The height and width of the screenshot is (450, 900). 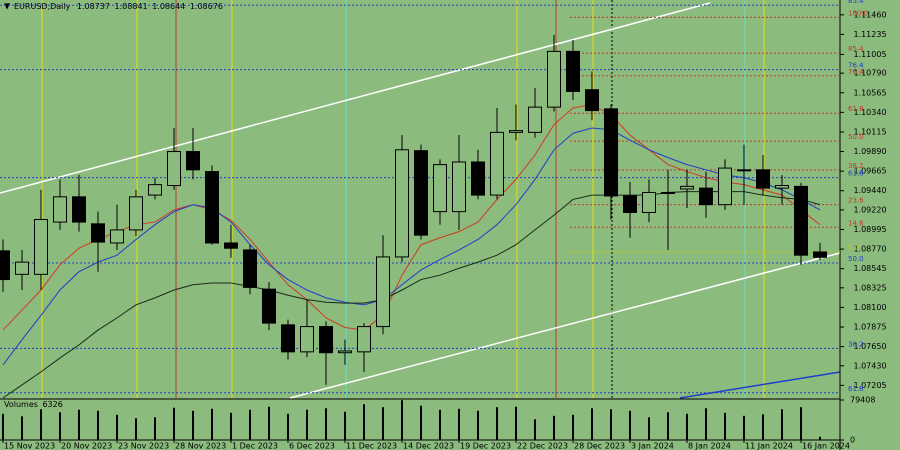 What do you see at coordinates (869, 151) in the screenshot?
I see `y-tick-label: 1.09890` at bounding box center [869, 151].